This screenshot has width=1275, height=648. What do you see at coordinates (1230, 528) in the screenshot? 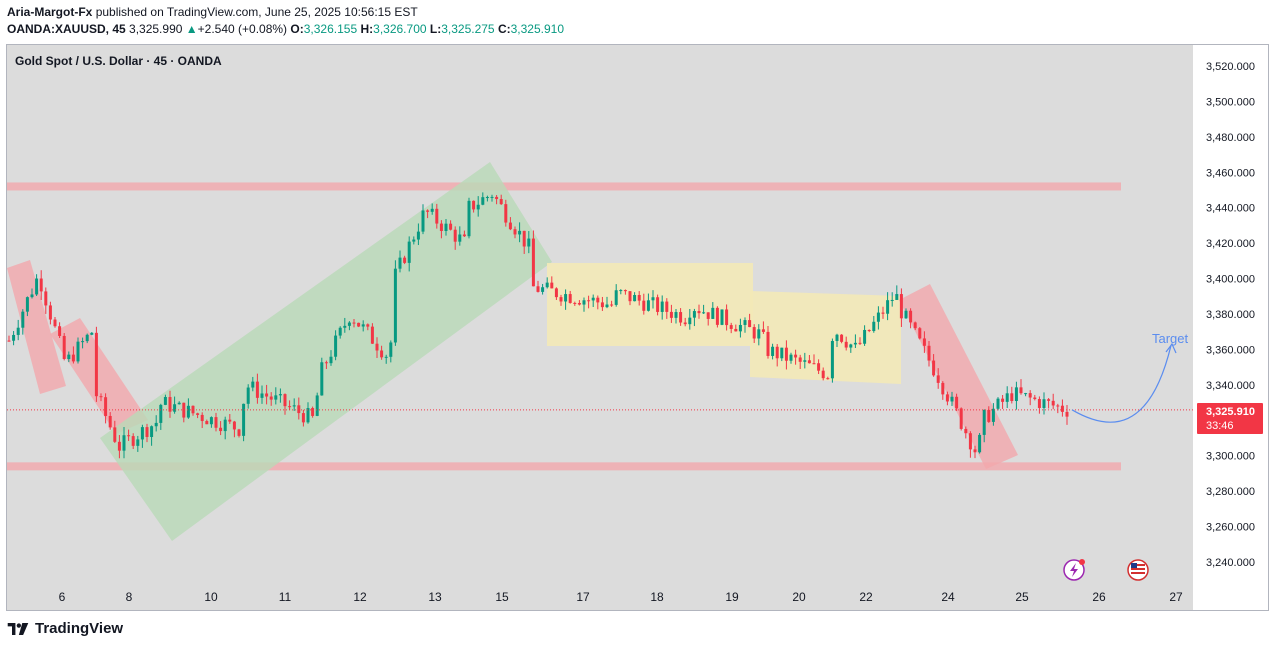
I see `price-tick-label: 3,260.000` at bounding box center [1230, 528].